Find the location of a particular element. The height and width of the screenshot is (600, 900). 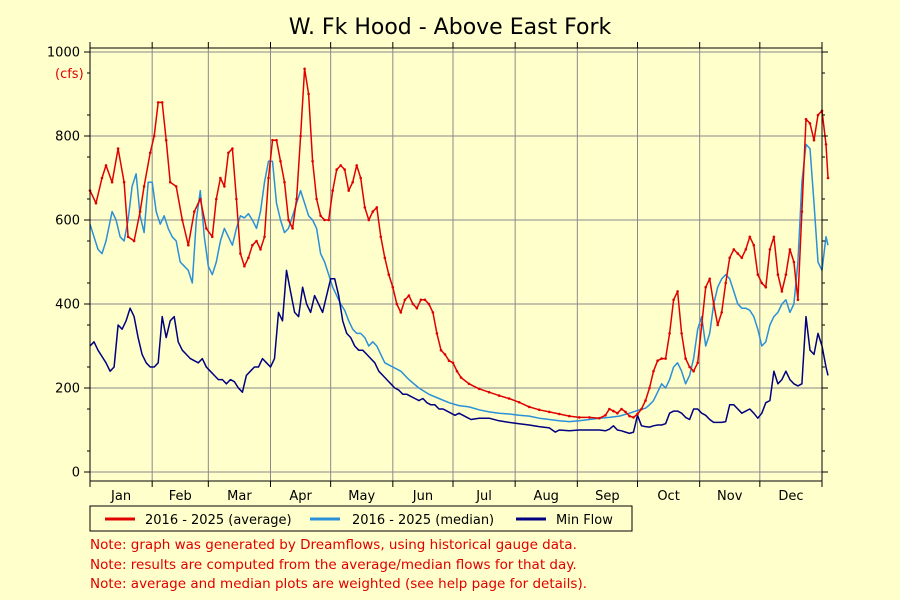

x-tick-label: Jun is located at coordinates (422, 496).